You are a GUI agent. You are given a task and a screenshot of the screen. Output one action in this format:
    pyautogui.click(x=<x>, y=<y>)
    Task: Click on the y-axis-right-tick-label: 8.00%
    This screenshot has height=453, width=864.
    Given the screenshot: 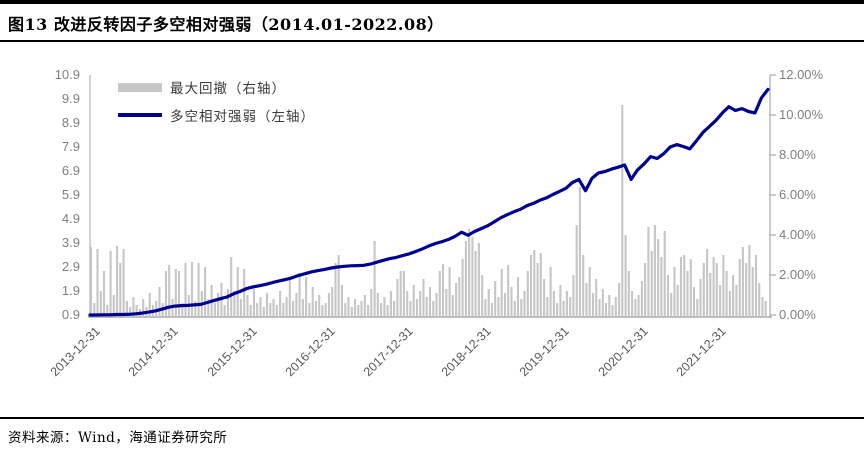 What is the action you would take?
    pyautogui.click(x=797, y=154)
    